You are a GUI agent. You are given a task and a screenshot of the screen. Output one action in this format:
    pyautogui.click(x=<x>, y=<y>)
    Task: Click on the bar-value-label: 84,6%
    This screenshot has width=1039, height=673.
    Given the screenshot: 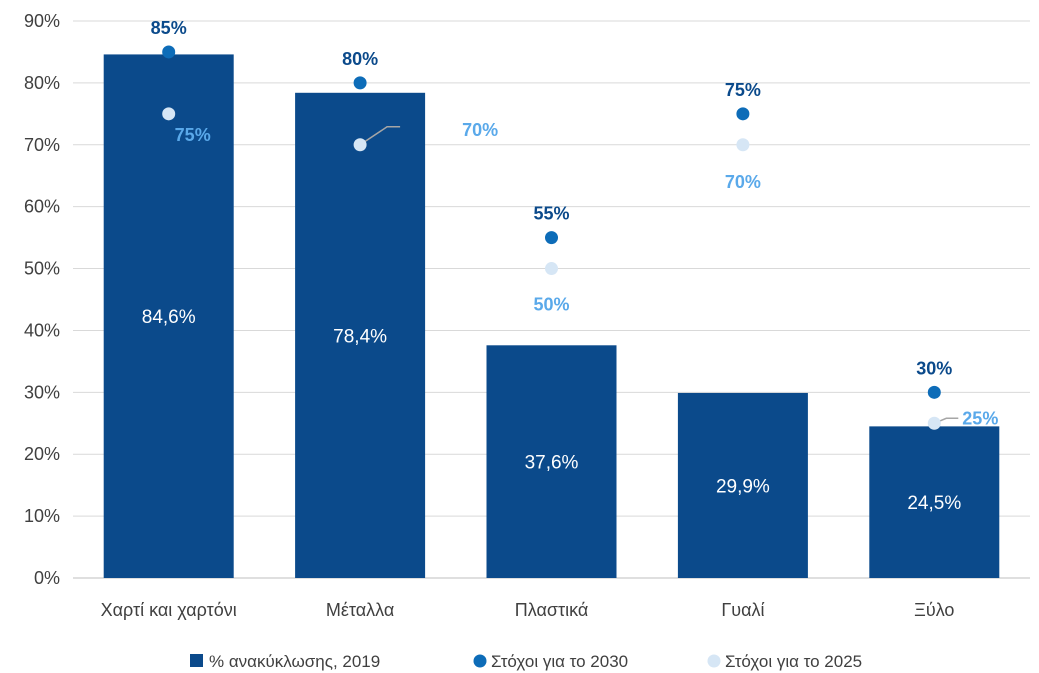 What is the action you would take?
    pyautogui.click(x=169, y=317)
    